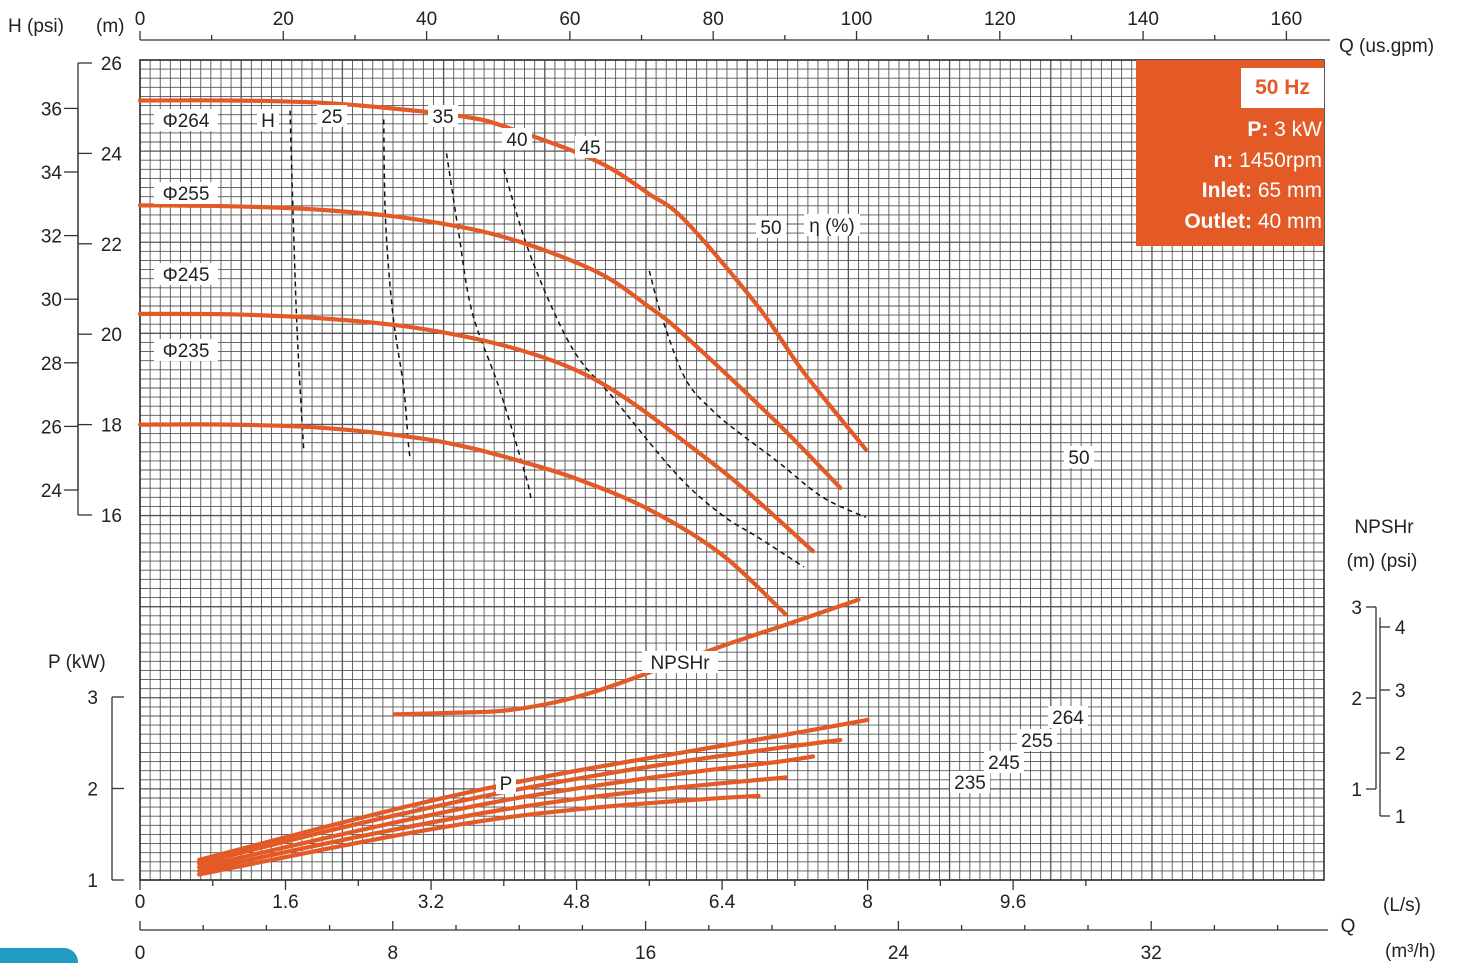 The image size is (1479, 963). Describe the element at coordinates (110, 26) in the screenshot. I see `head-m-unit-label: (m)` at that location.